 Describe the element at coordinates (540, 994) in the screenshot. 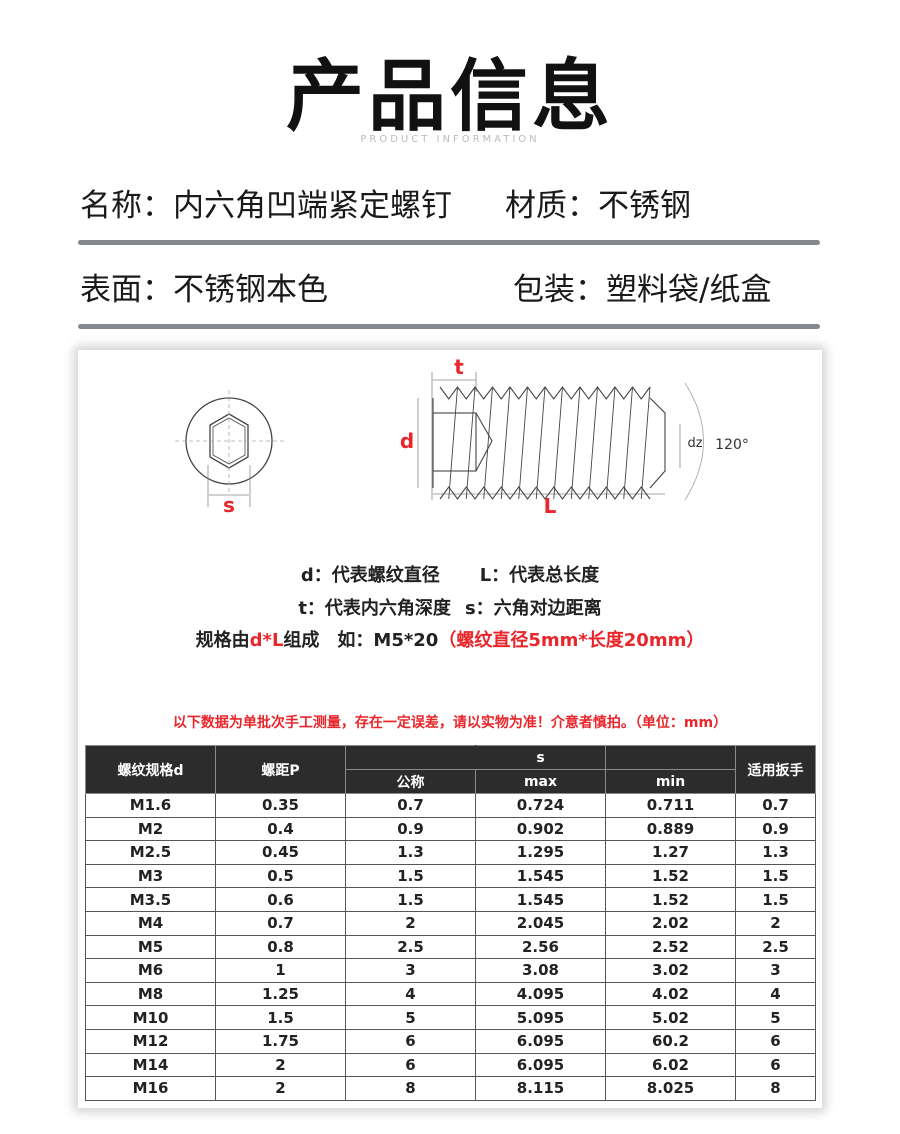

I see `table-cell: 4.095` at that location.